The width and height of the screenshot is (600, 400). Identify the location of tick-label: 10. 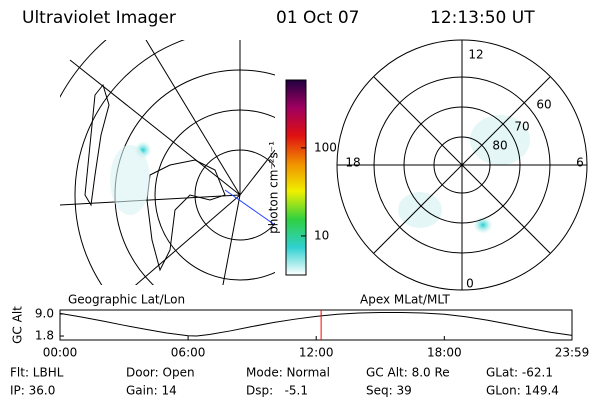
(321, 235).